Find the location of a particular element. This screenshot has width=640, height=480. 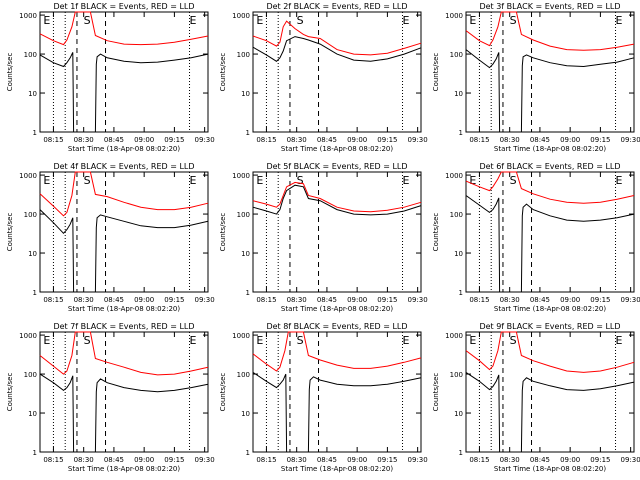

panel-title: Det 9f BLACK = Events, RED = LLD is located at coordinates (549, 326).